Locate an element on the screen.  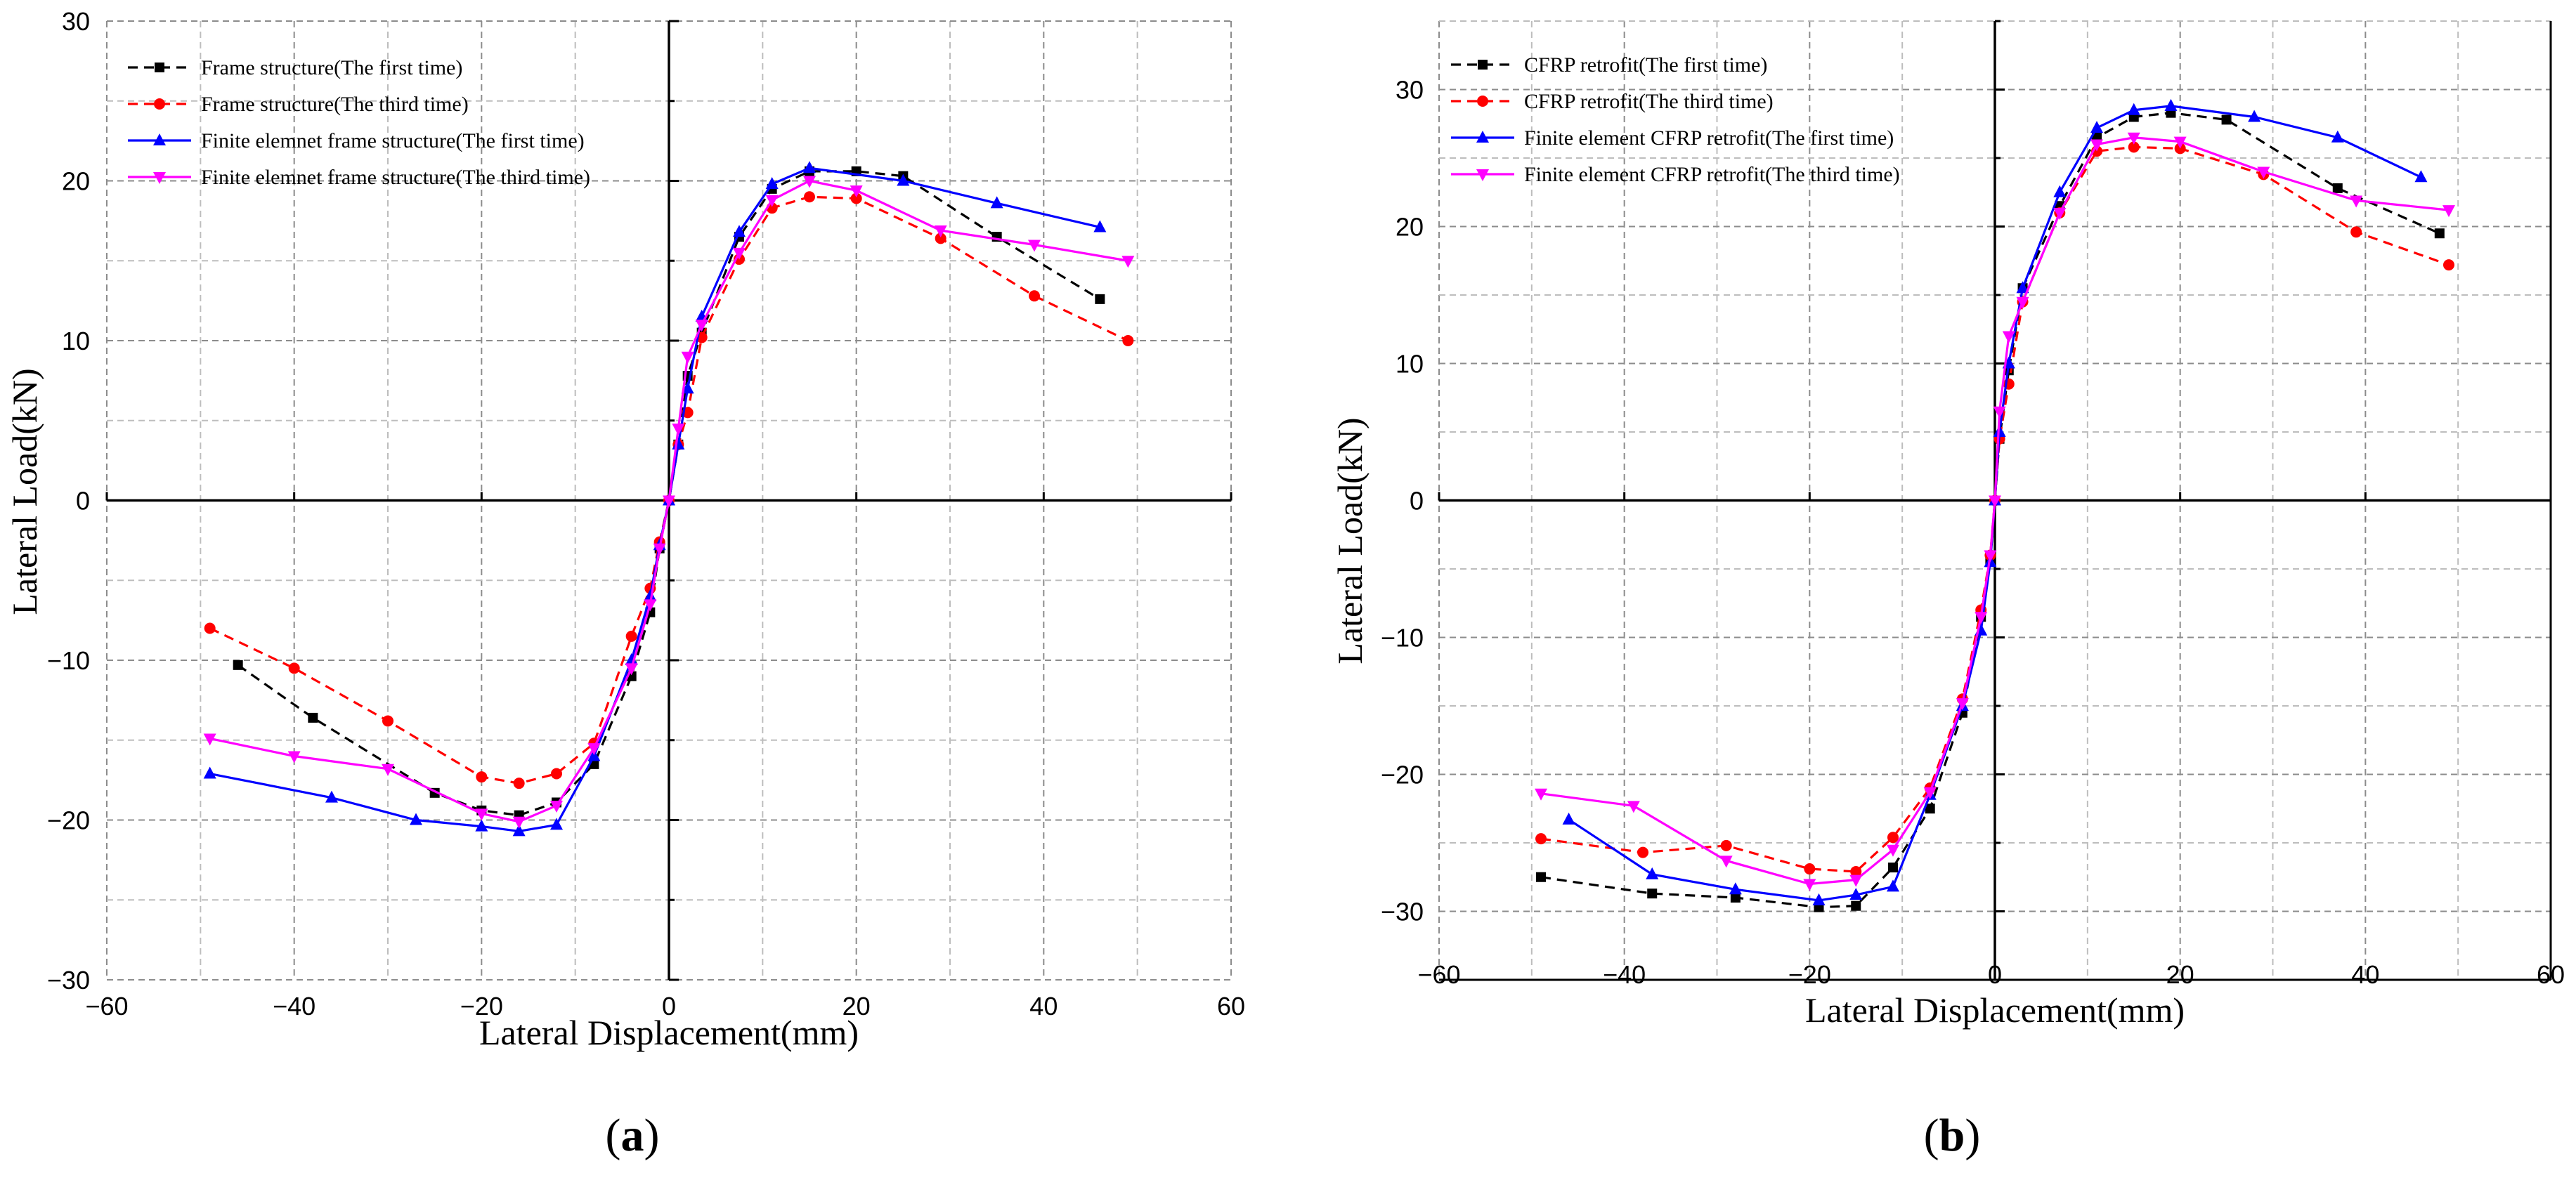
y-axis-title: Lateral Load(kN) is located at coordinates (24, 491).